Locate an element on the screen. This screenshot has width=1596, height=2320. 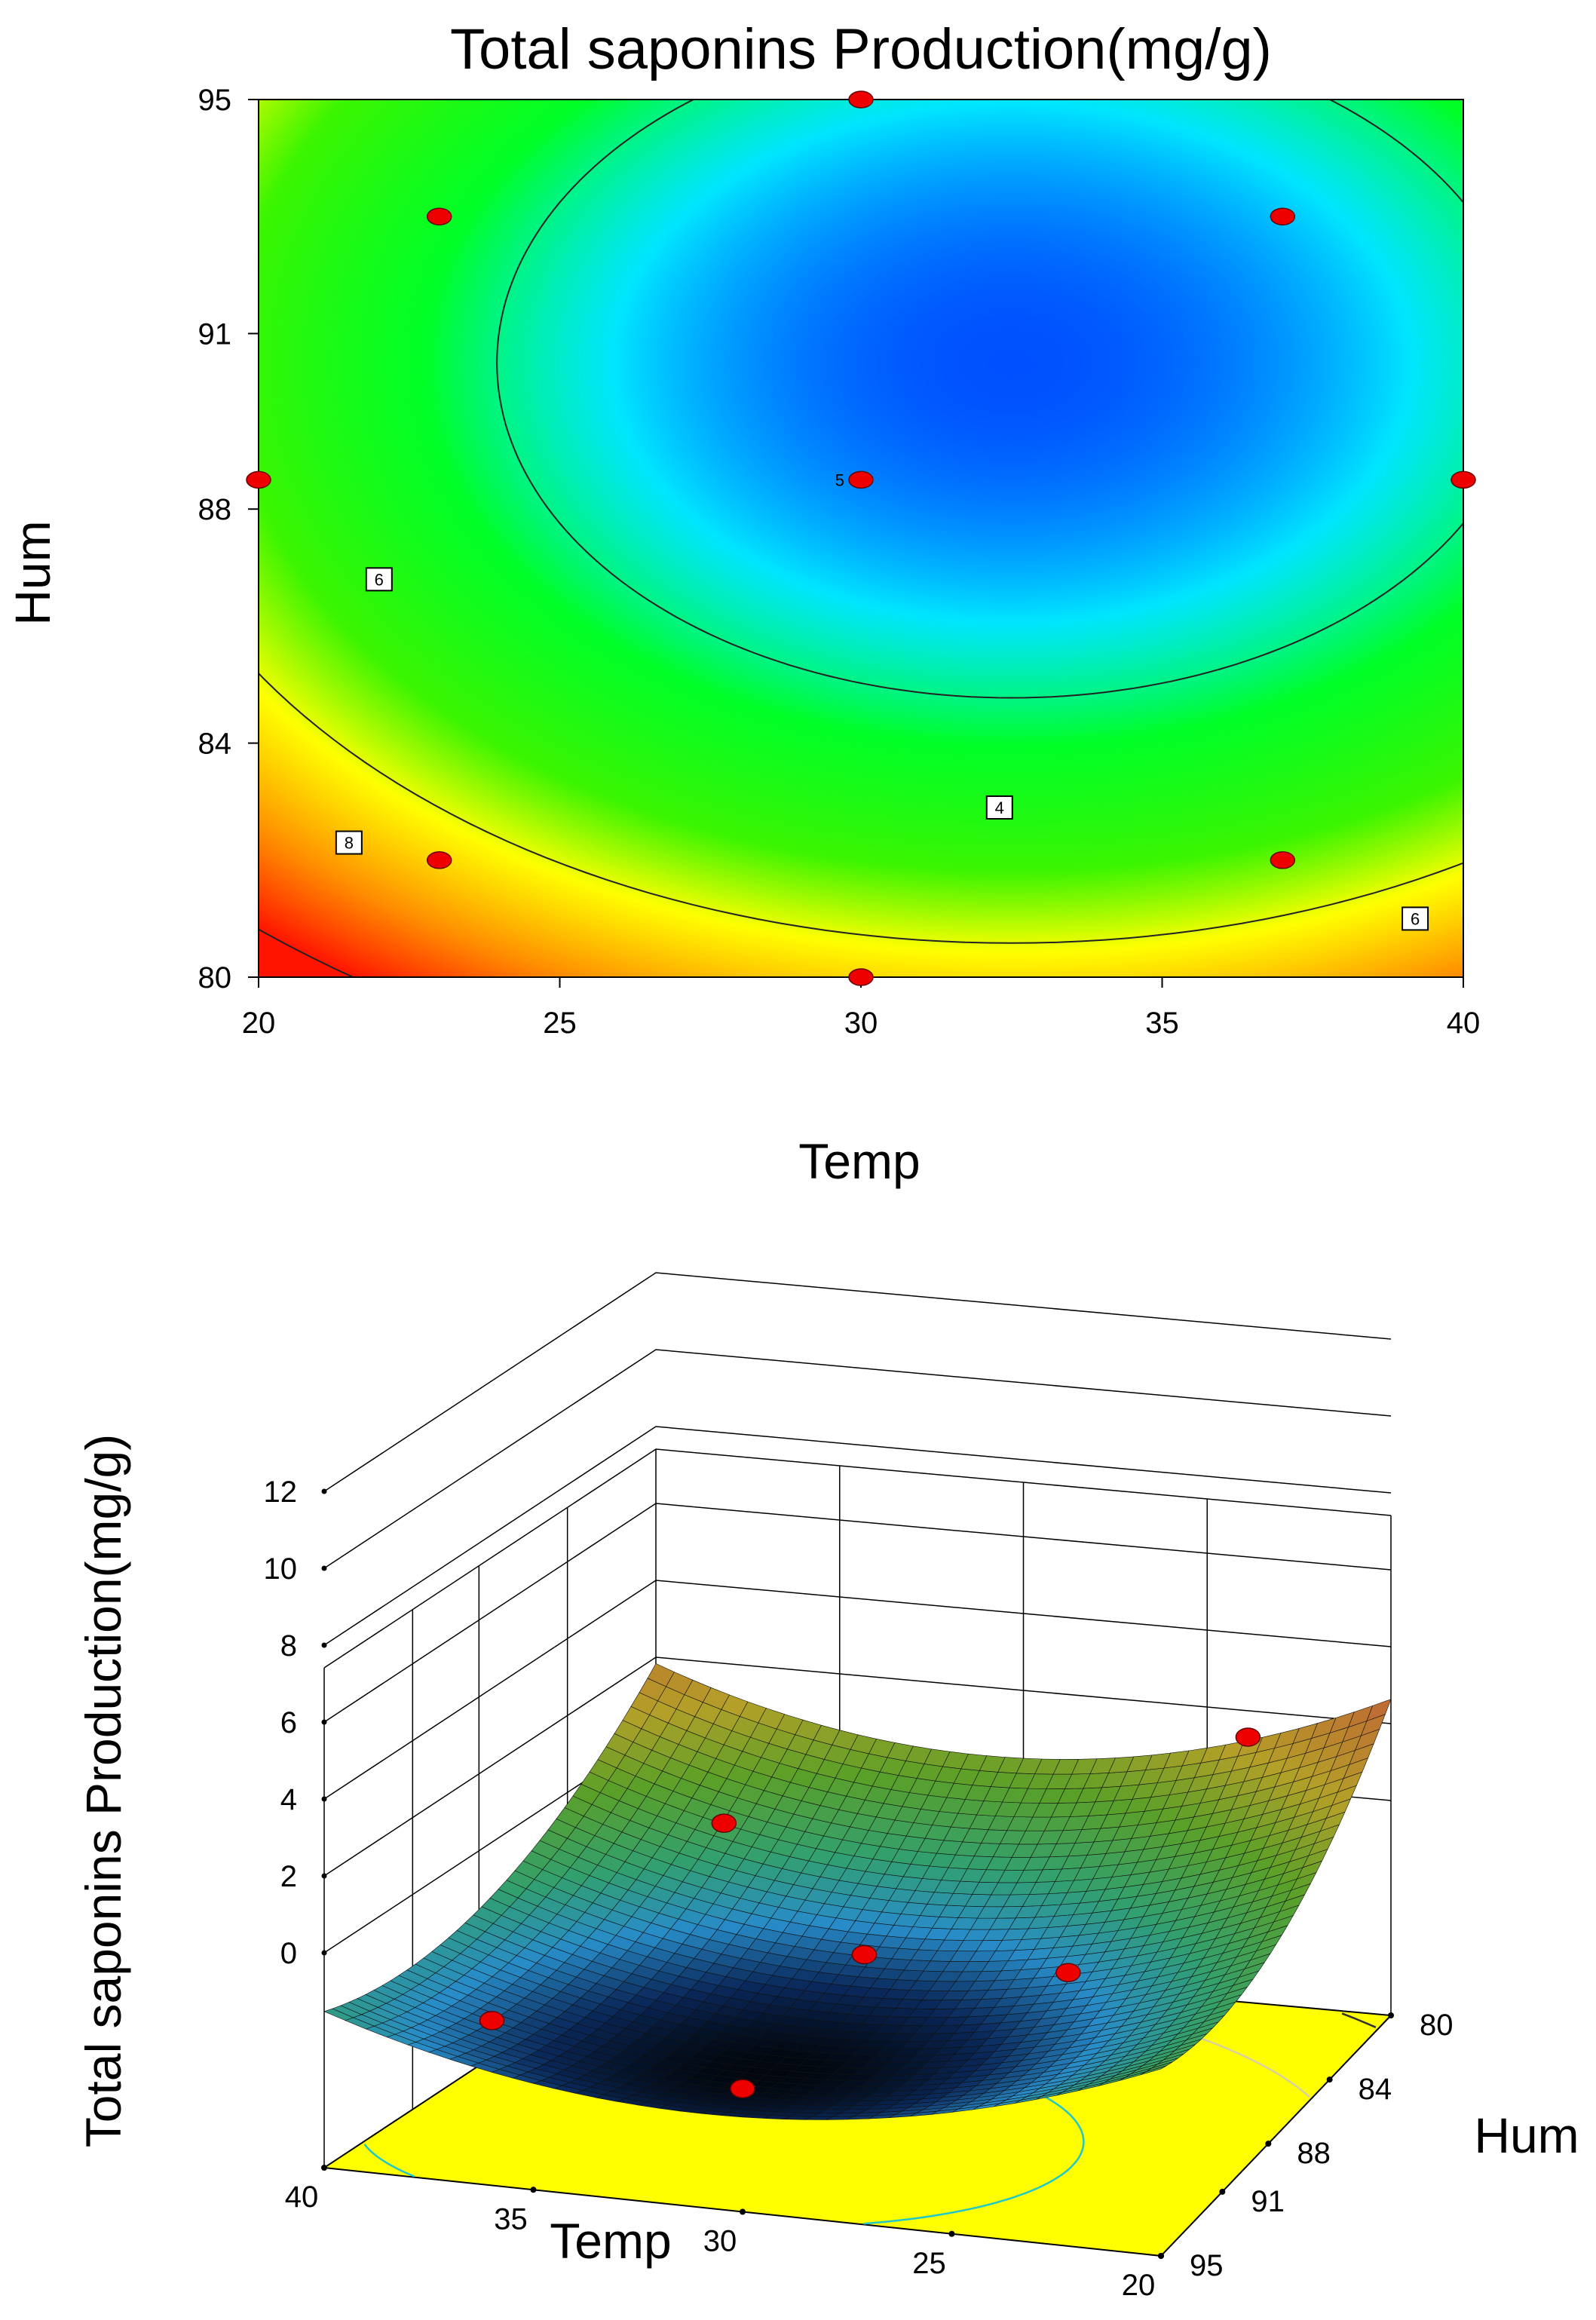
contour-xtick-label: 25 is located at coordinates (560, 1024).